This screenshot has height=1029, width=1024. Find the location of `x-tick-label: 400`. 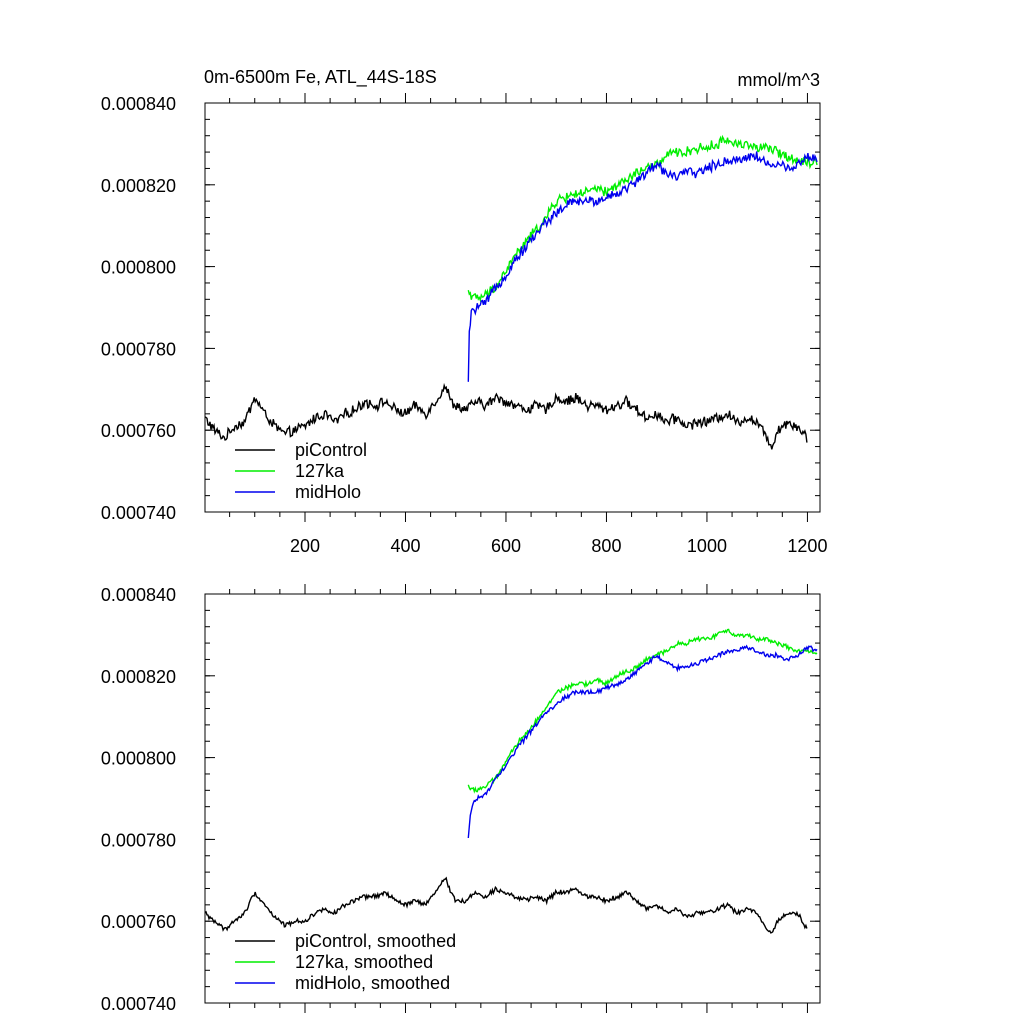

x-tick-label: 400 is located at coordinates (405, 546).